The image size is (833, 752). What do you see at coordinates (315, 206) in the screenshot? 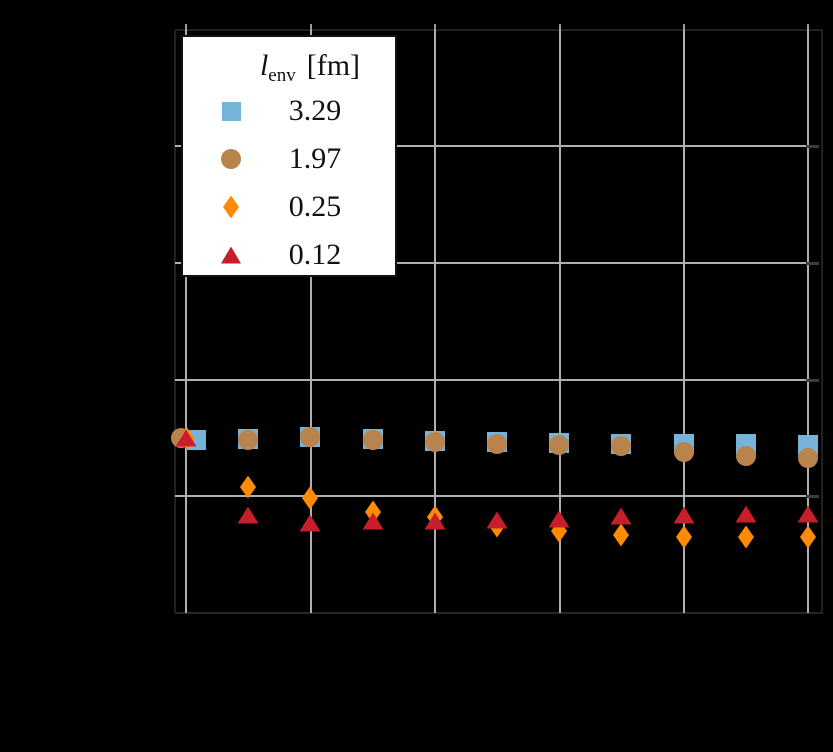
I see `legend-entry-label: 0.25` at bounding box center [315, 206].